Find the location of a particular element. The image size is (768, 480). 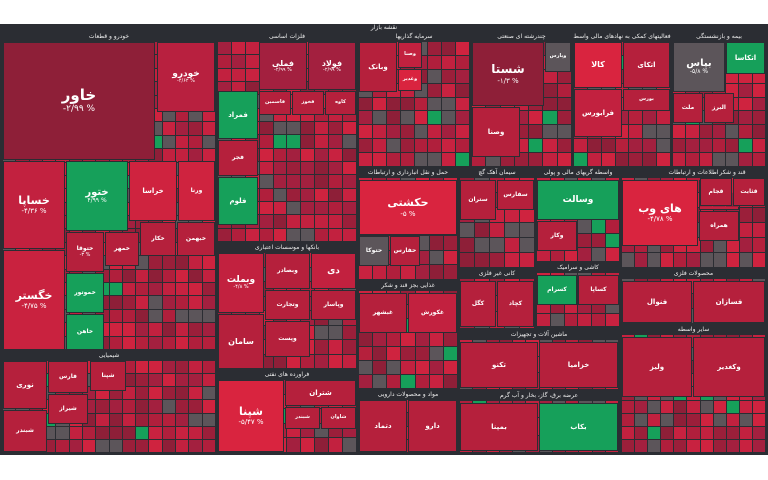

stock-tile: البرز is located at coordinates (719, 108).